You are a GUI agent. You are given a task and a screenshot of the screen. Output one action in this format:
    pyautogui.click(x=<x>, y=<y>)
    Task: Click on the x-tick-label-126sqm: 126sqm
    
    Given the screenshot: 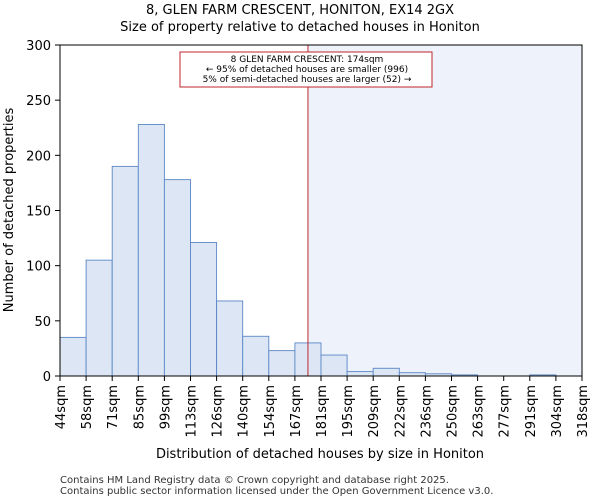 What is the action you would take?
    pyautogui.click(x=218, y=411)
    